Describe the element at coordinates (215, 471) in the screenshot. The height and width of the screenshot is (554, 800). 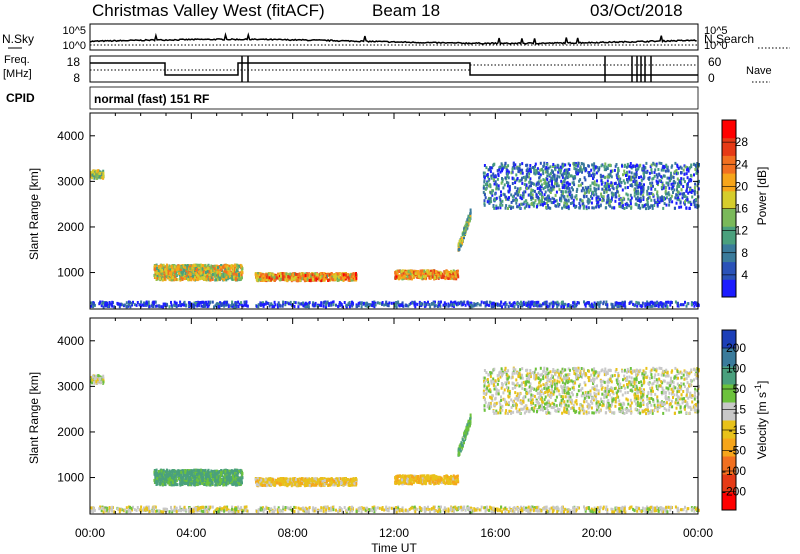
I see `velocity-cell` at that location.